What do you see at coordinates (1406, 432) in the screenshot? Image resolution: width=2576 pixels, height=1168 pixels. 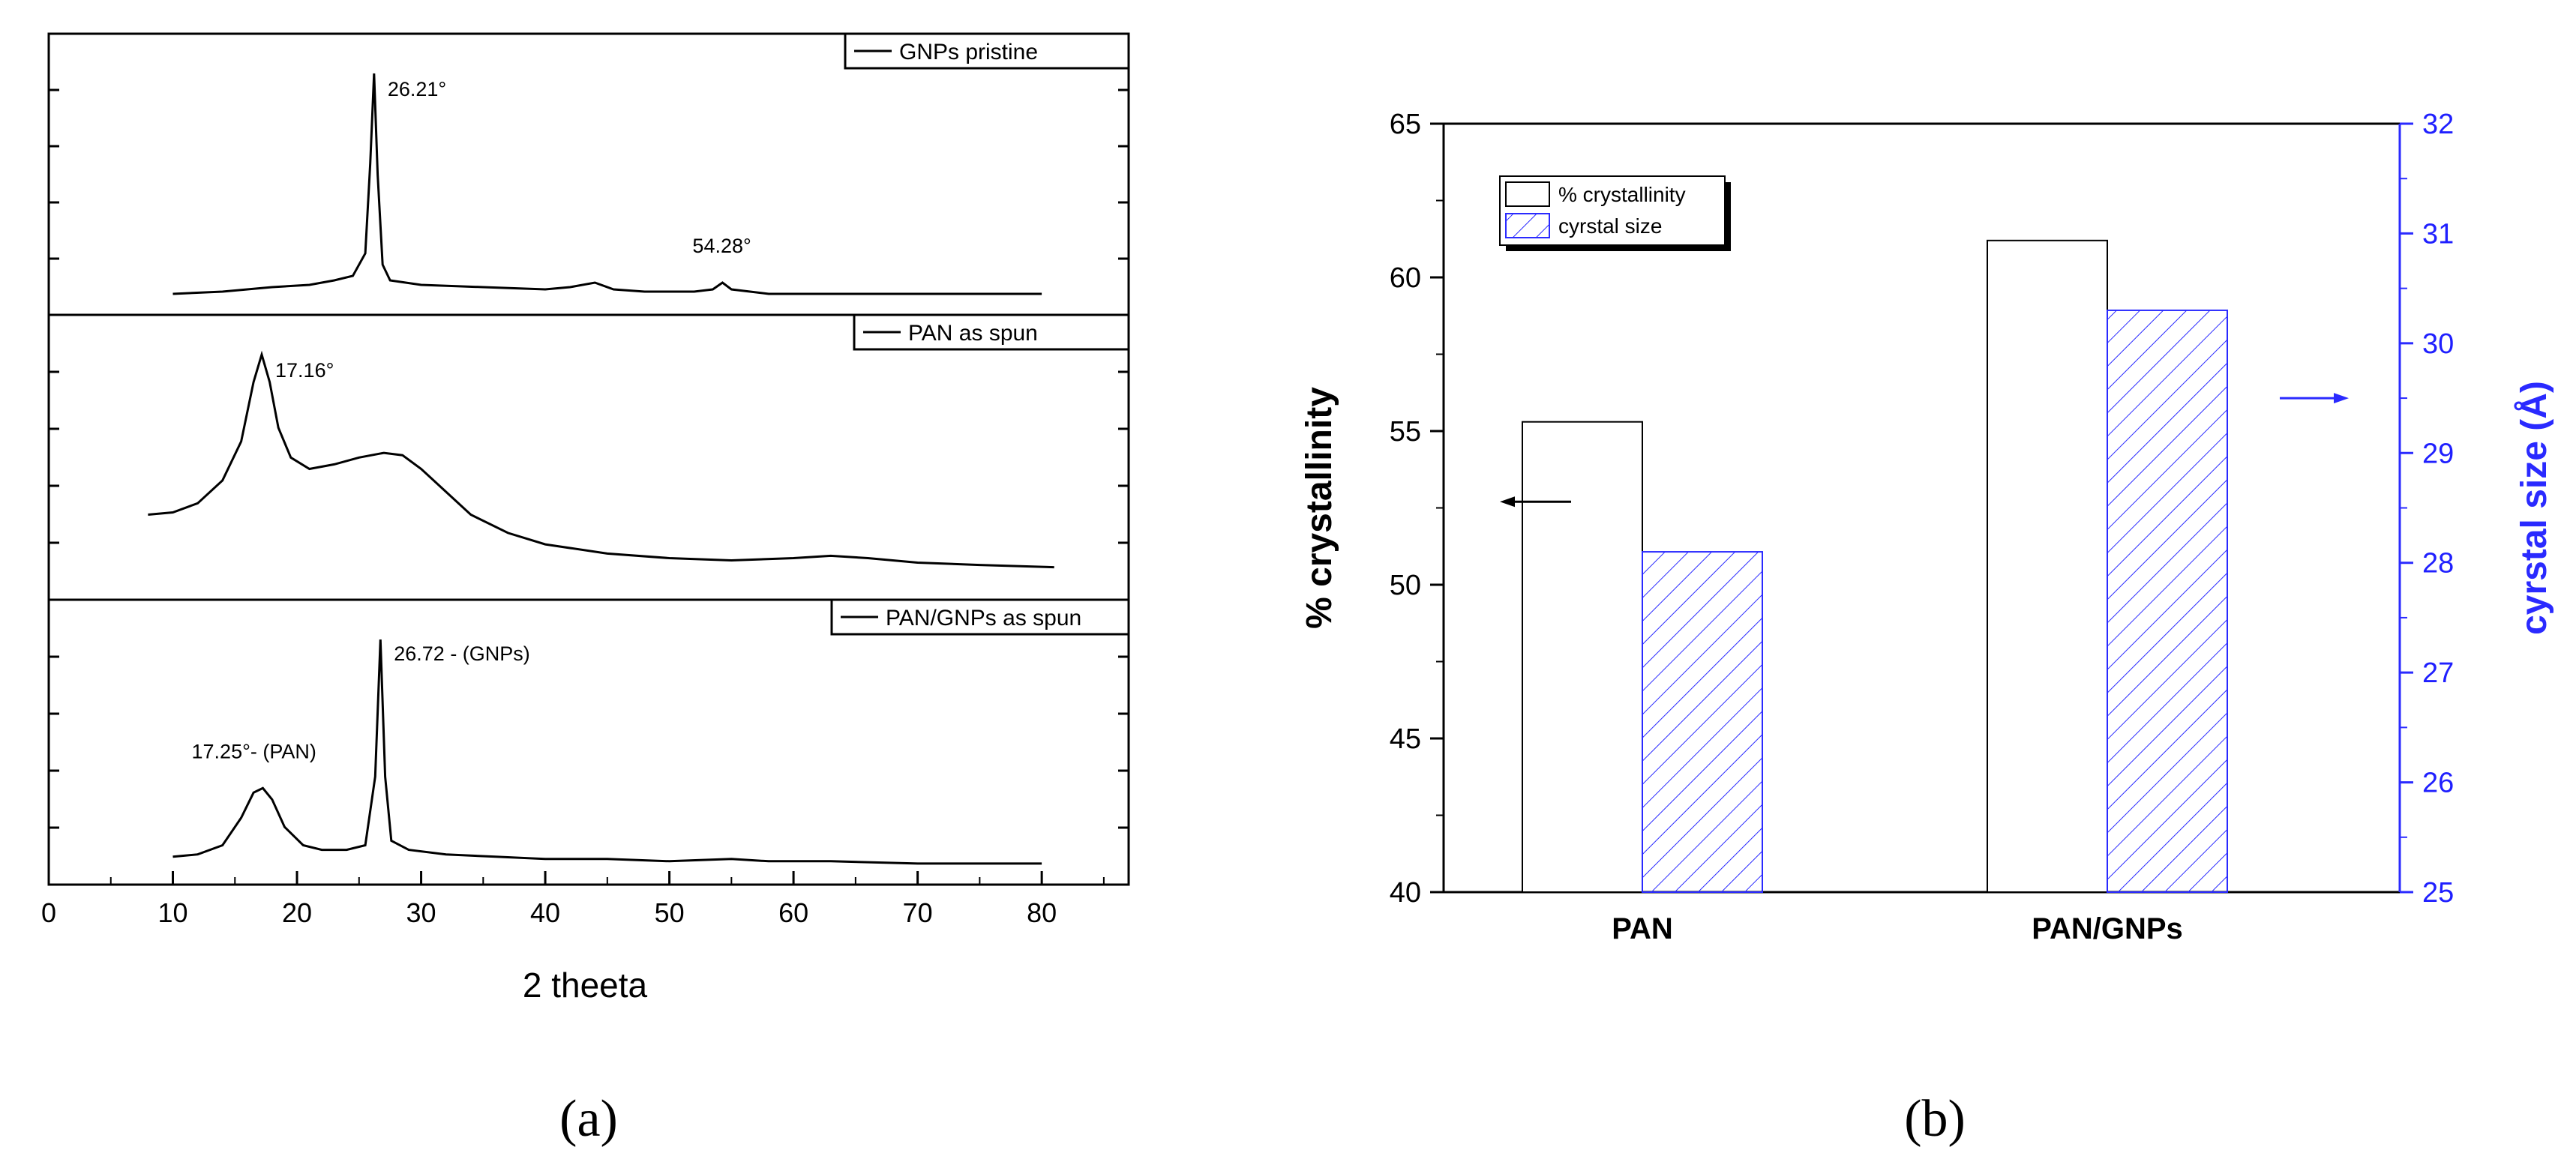 I see `y-tick-label: 55` at bounding box center [1406, 432].